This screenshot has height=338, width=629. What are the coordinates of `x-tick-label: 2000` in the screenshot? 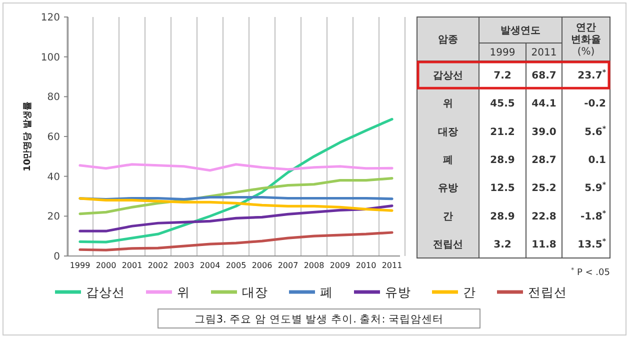 It's located at (106, 265).